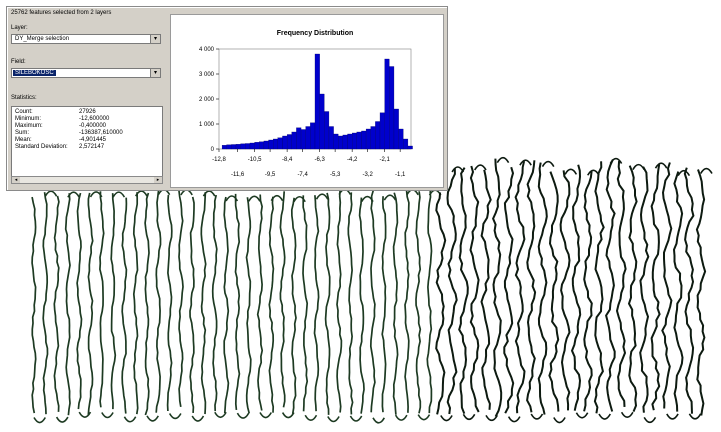  Describe the element at coordinates (400, 175) in the screenshot. I see `x-tick-label: -1,1` at that location.